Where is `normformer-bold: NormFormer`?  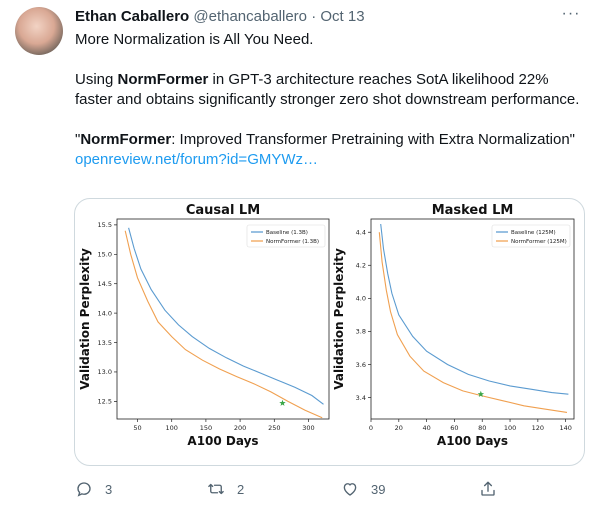
normformer-bold: NormFormer is located at coordinates (163, 79).